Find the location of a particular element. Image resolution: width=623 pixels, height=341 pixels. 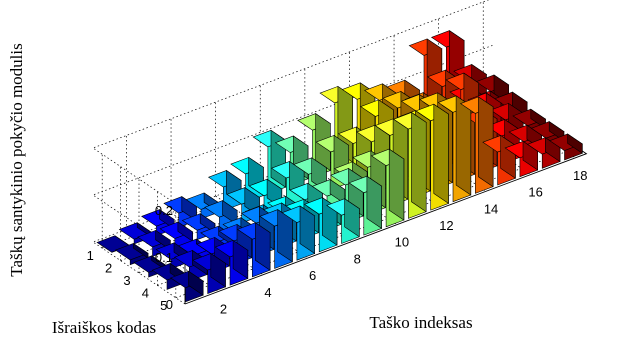

x-tick-label: 10 is located at coordinates (402, 242).